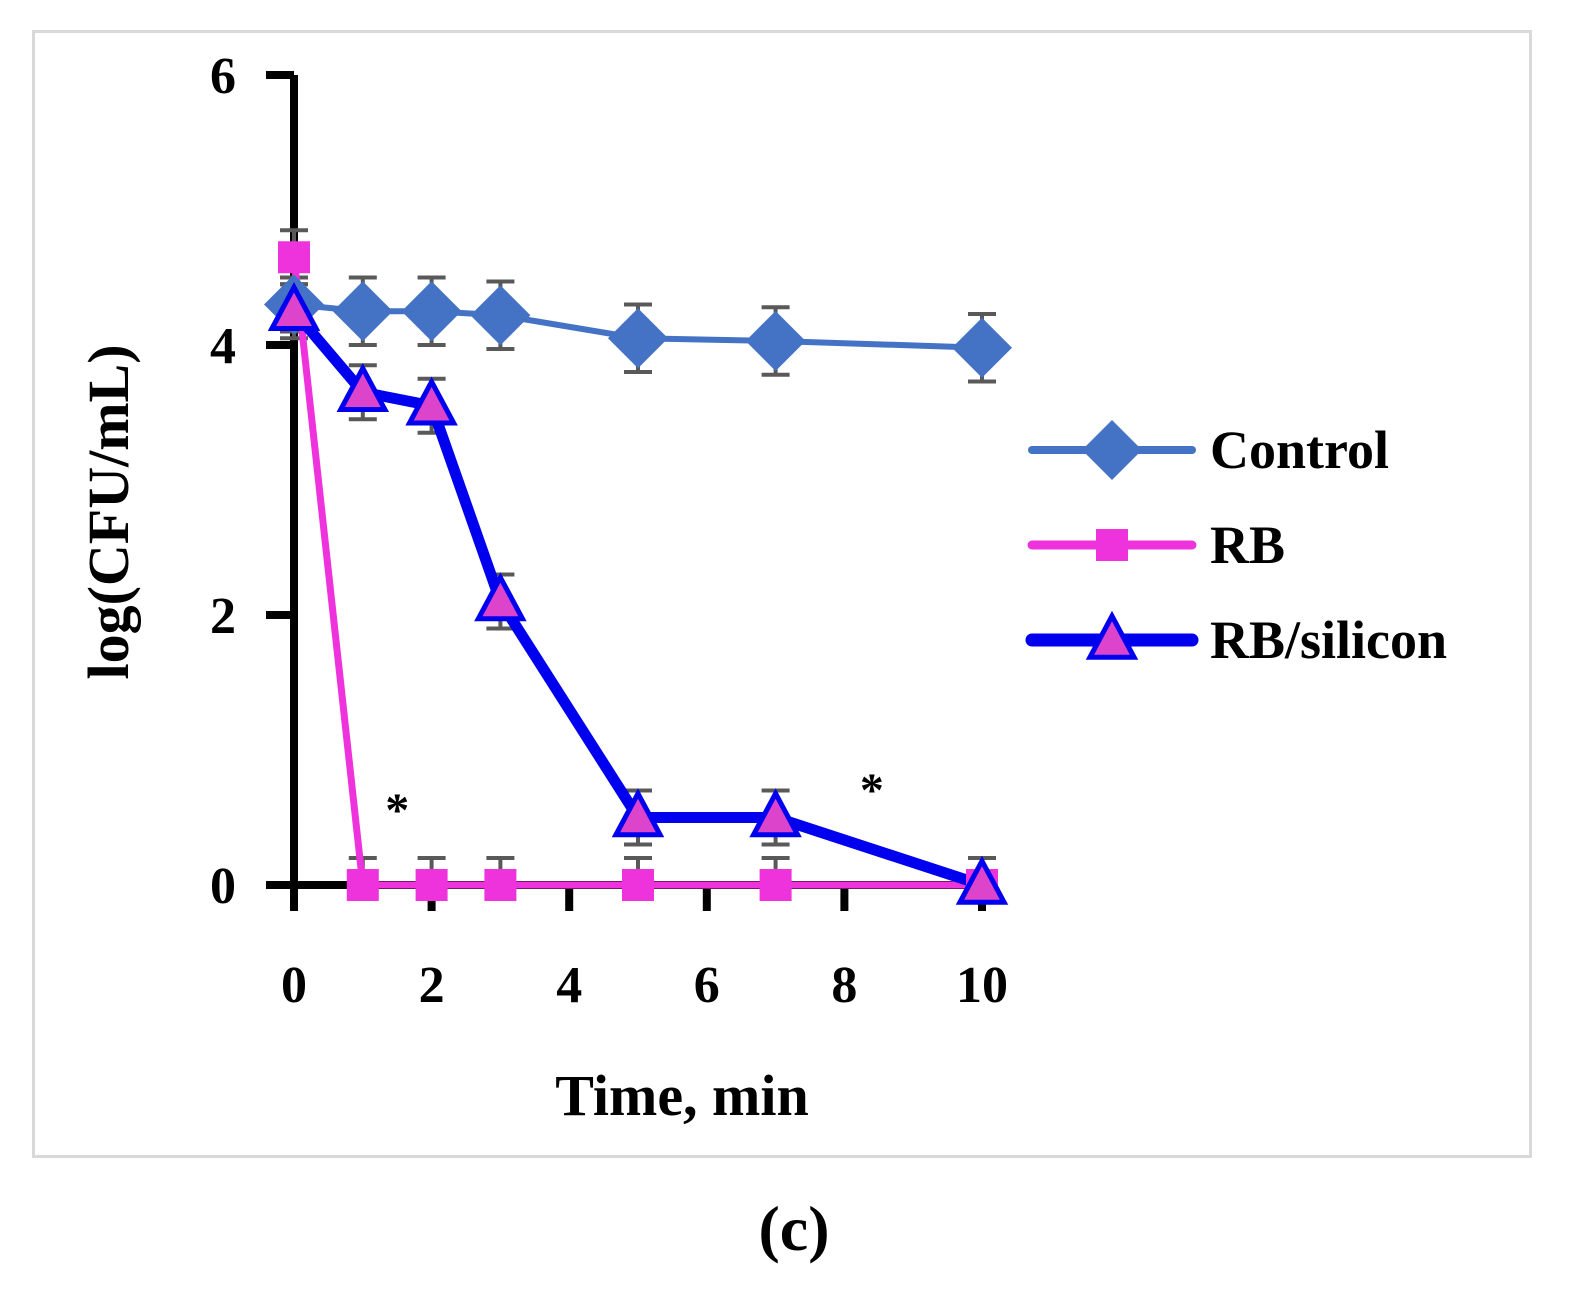  I want to click on x-tick-label: 0, so click(294, 985).